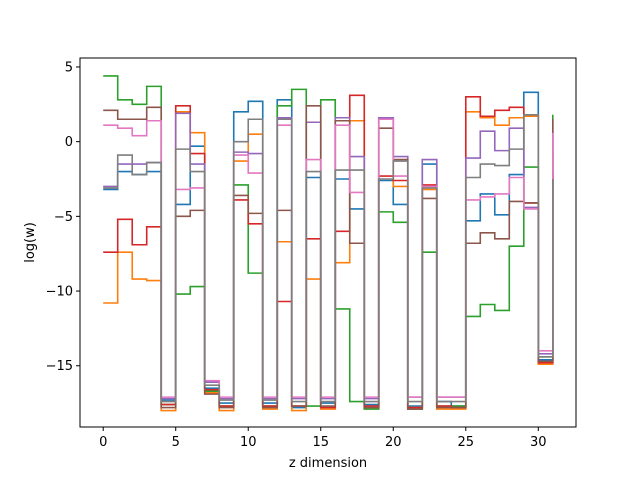 The width and height of the screenshot is (640, 480). Describe the element at coordinates (328, 463) in the screenshot. I see `x-axis-label: z dimension` at that location.